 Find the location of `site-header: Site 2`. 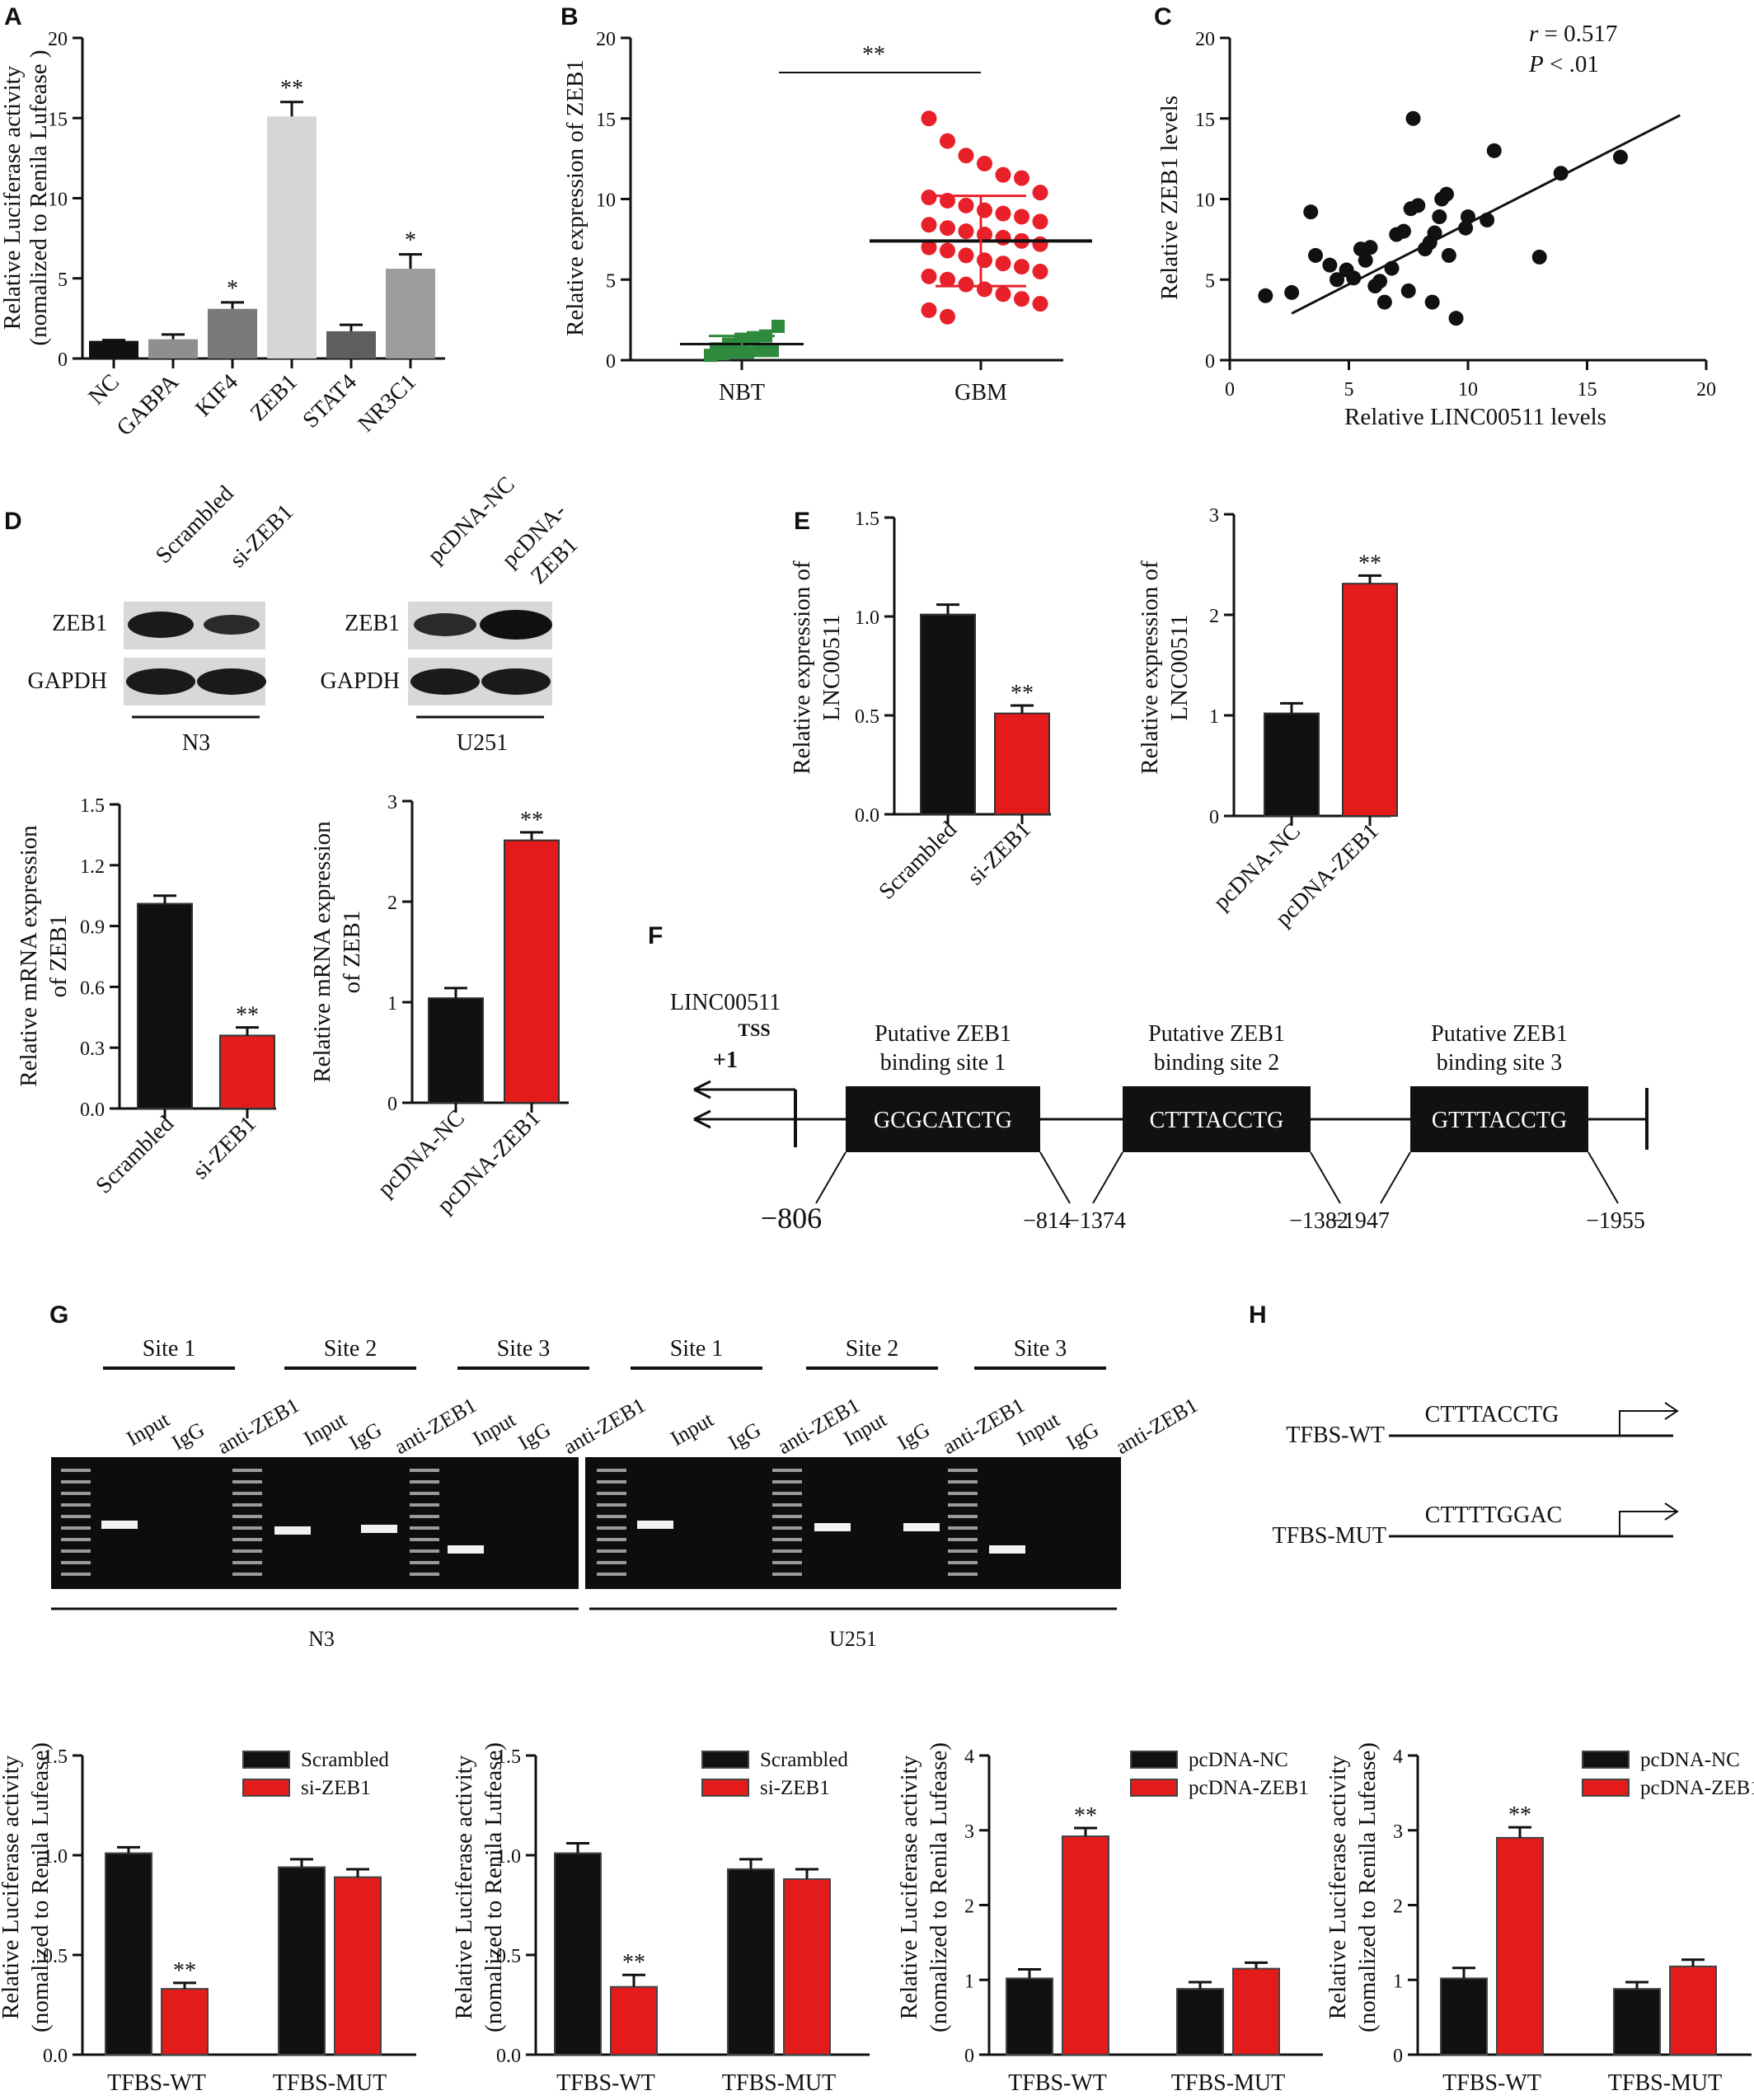

site-header: Site 2 is located at coordinates (351, 1349).